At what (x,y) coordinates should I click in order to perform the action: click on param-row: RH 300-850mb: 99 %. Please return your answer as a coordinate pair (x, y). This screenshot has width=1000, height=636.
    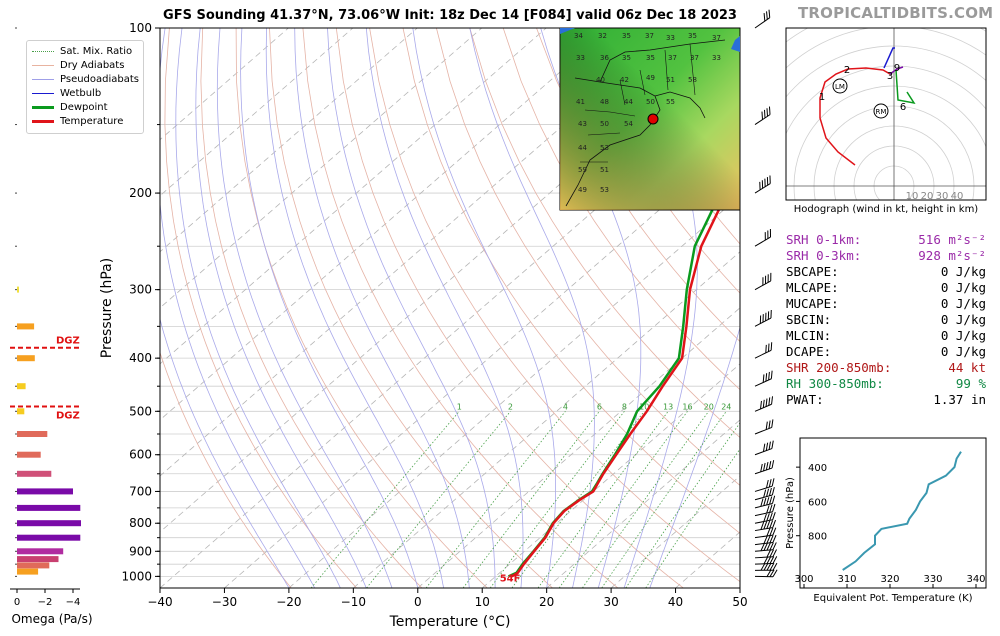
    Looking at the image, I should click on (886, 384).